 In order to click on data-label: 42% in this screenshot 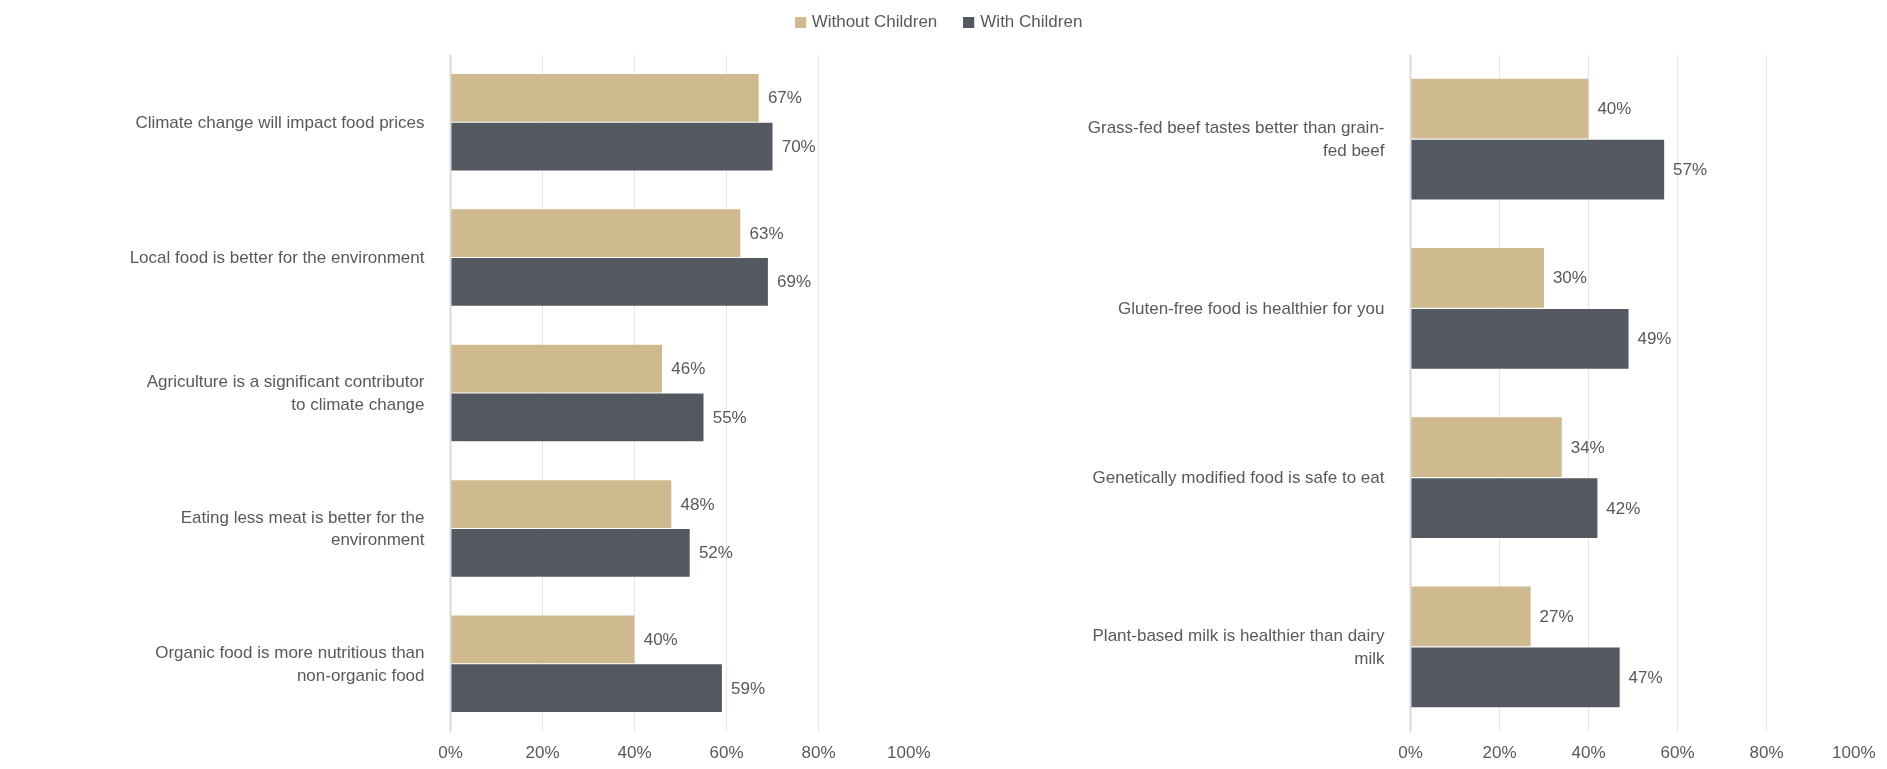, I will do `click(1623, 508)`.